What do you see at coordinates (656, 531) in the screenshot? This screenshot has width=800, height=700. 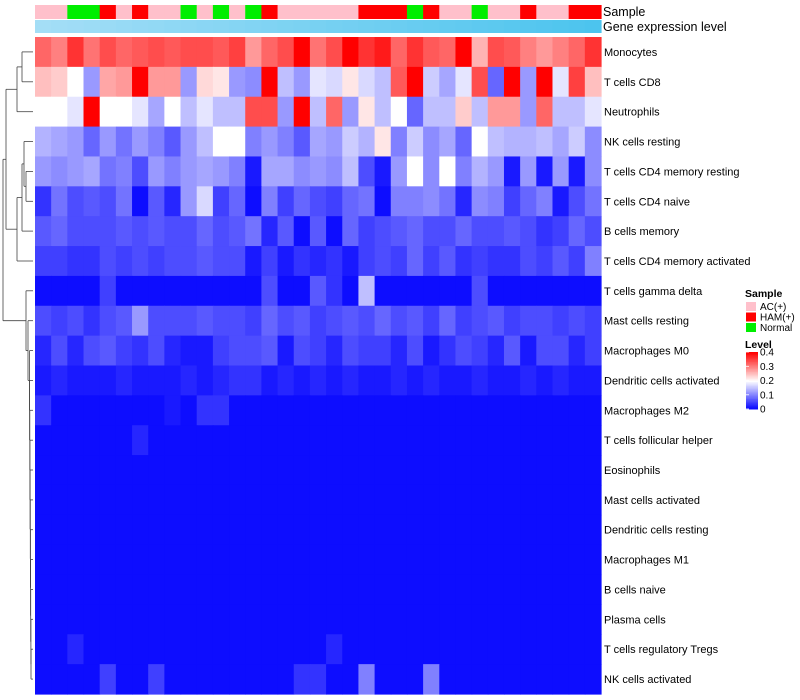 I see `row-label: Dendritic cells resting` at bounding box center [656, 531].